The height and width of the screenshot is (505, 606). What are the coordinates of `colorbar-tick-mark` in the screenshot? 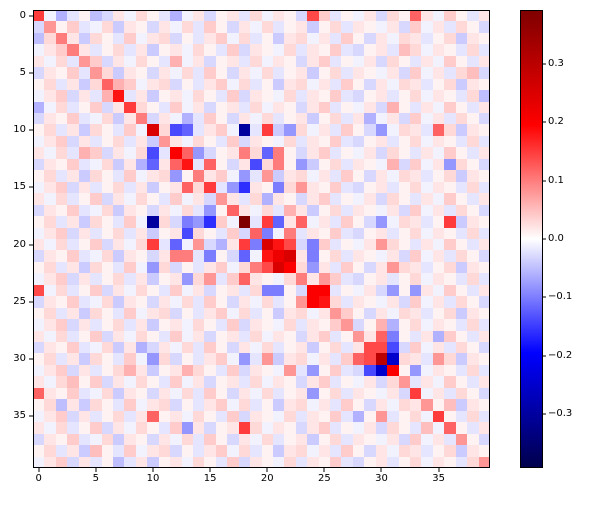 It's located at (544, 64).